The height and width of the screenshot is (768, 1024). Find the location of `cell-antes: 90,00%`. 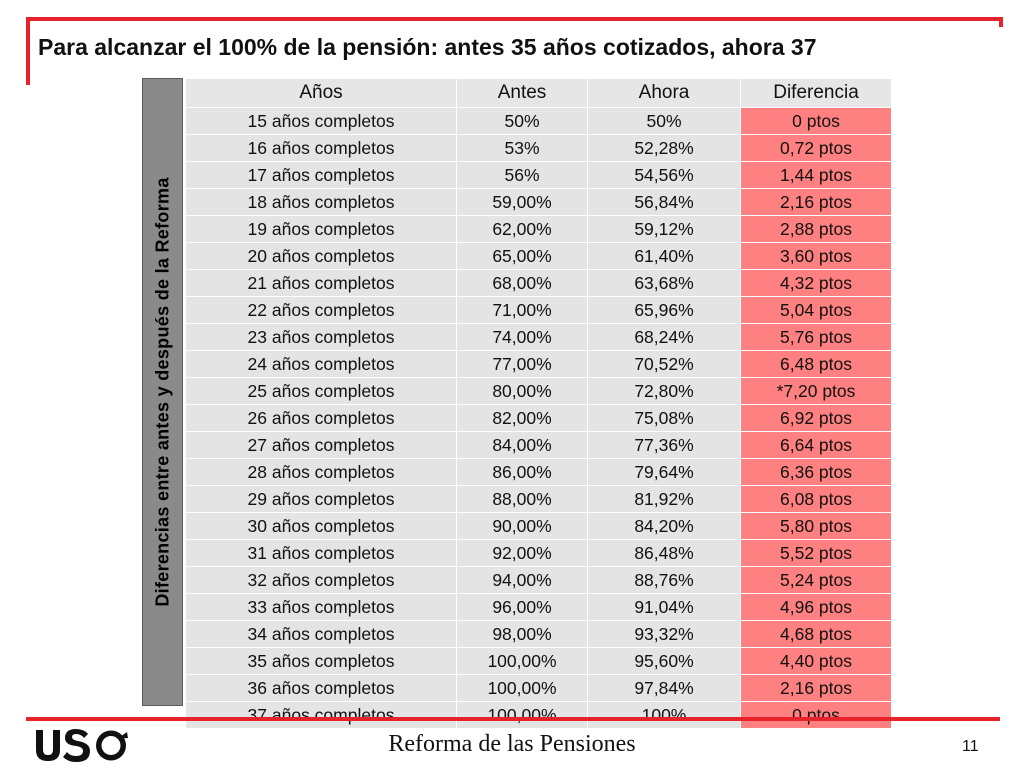

cell-antes: 90,00% is located at coordinates (522, 526).